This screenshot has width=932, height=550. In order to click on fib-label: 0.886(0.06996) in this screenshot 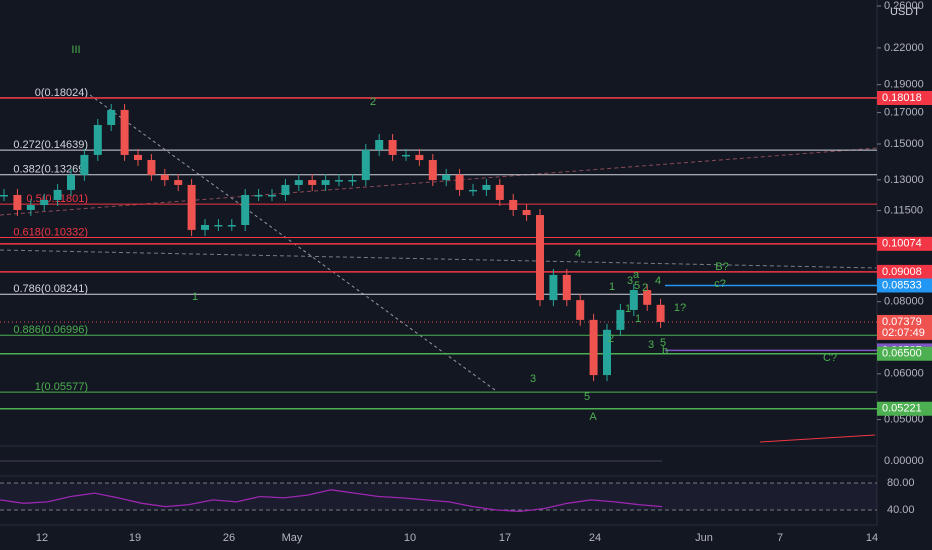, I will do `click(50, 330)`.